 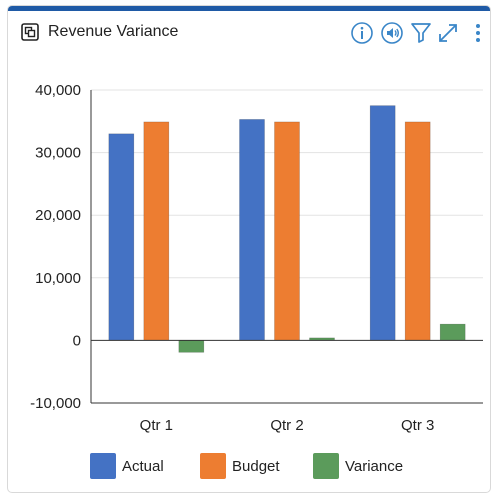 I want to click on filter-icon, so click(x=421, y=33).